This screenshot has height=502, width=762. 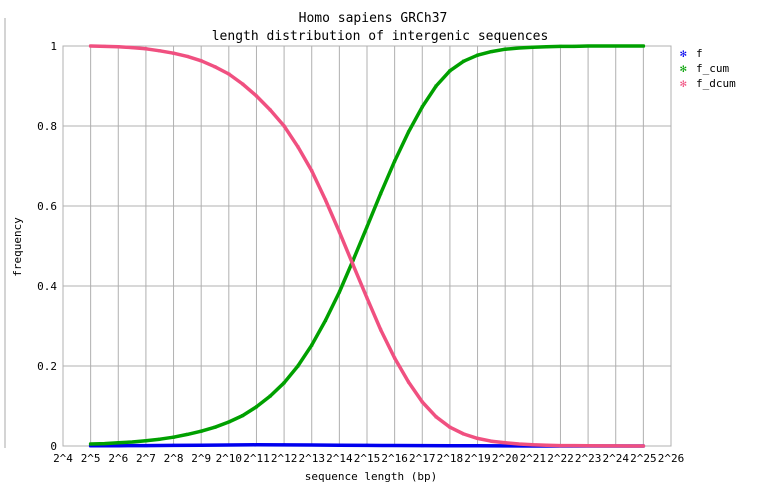 What do you see at coordinates (422, 458) in the screenshot?
I see `x-tick-label: 2^17` at bounding box center [422, 458].